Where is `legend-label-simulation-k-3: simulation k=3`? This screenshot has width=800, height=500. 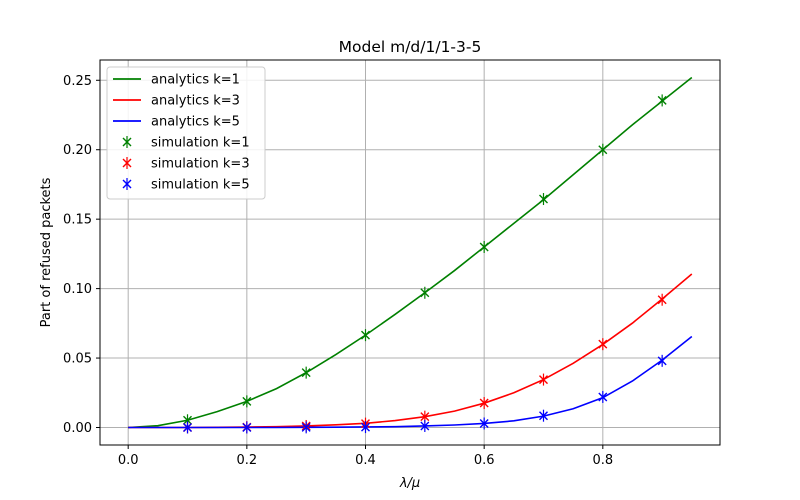 legend-label-simulation-k-3: simulation k=3 is located at coordinates (200, 164).